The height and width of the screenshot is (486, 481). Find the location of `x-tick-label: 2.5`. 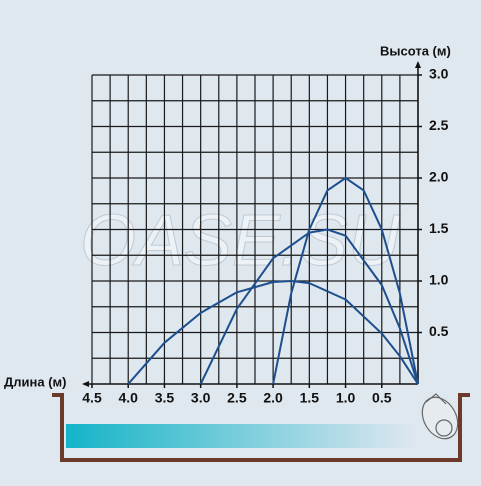

x-tick-label: 2.5 is located at coordinates (237, 398).